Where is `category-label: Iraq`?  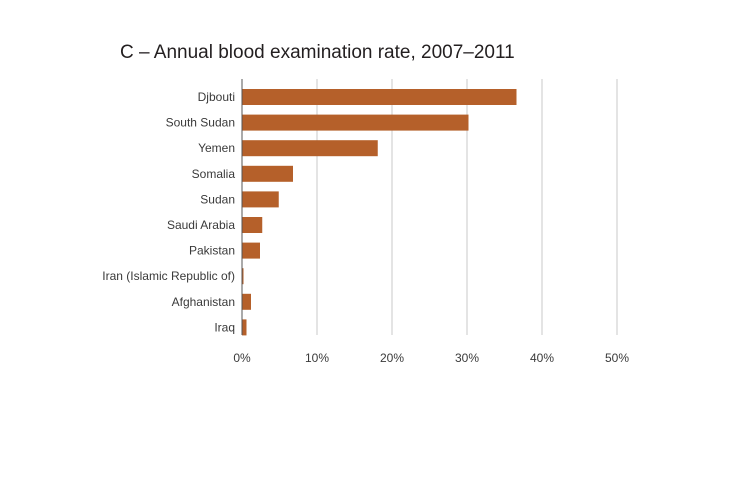 category-label: Iraq is located at coordinates (224, 327).